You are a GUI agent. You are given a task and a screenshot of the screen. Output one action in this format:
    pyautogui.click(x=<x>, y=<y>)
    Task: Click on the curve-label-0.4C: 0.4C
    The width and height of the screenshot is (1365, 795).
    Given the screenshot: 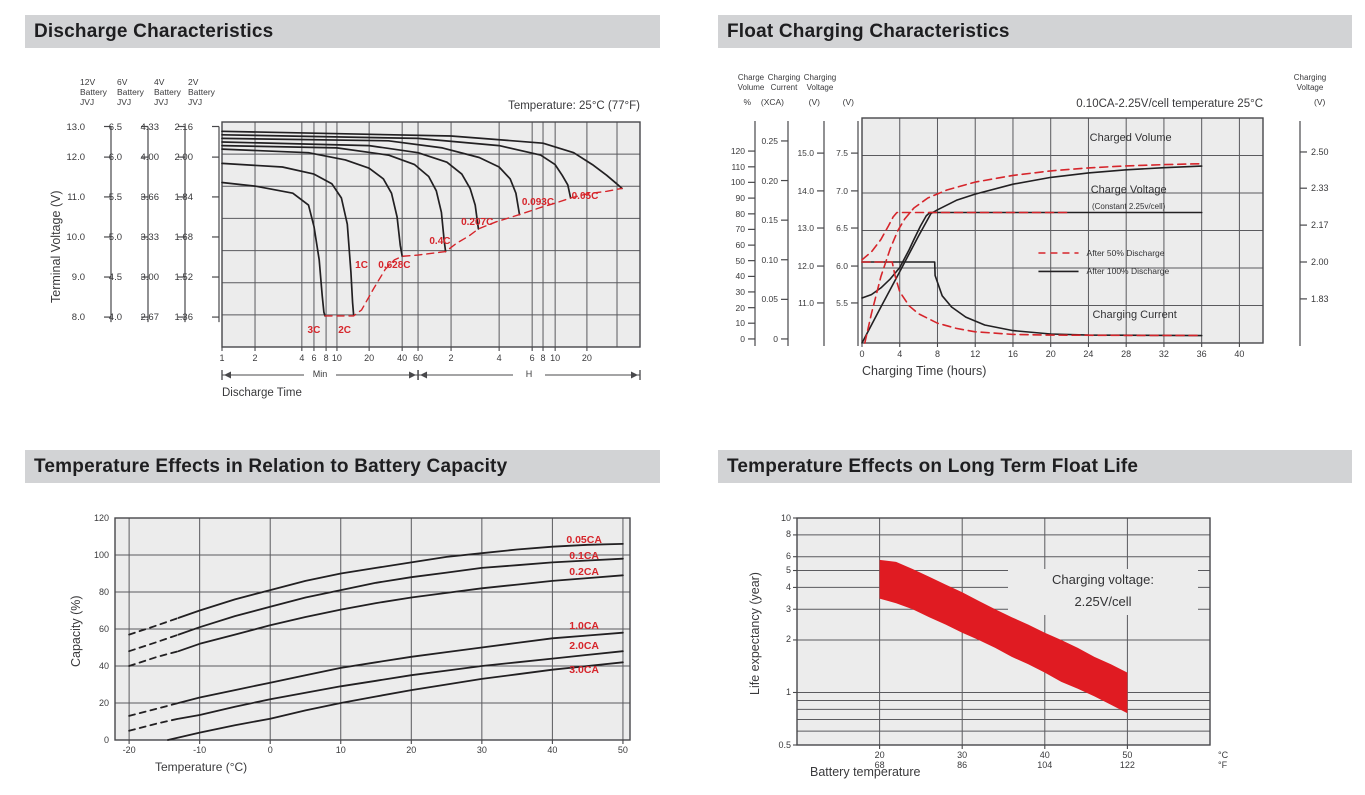 What is the action you would take?
    pyautogui.click(x=440, y=242)
    